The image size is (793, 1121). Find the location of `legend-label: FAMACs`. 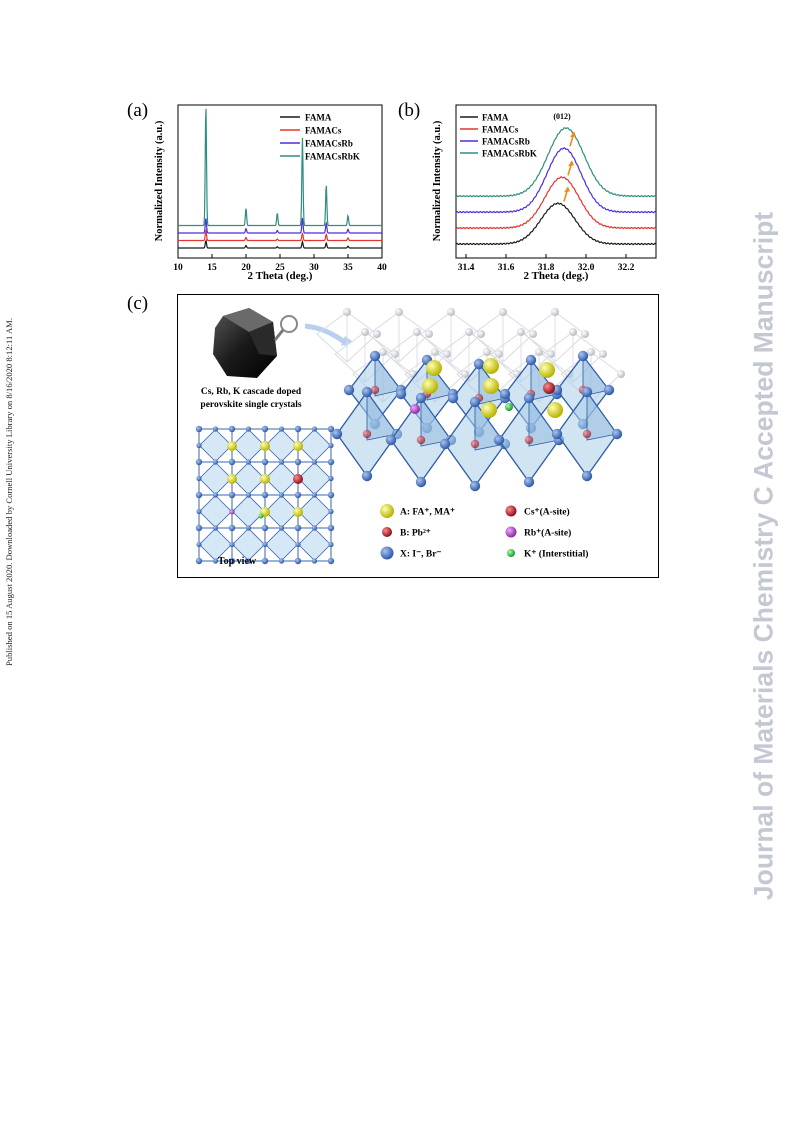

legend-label: FAMACs is located at coordinates (323, 131).